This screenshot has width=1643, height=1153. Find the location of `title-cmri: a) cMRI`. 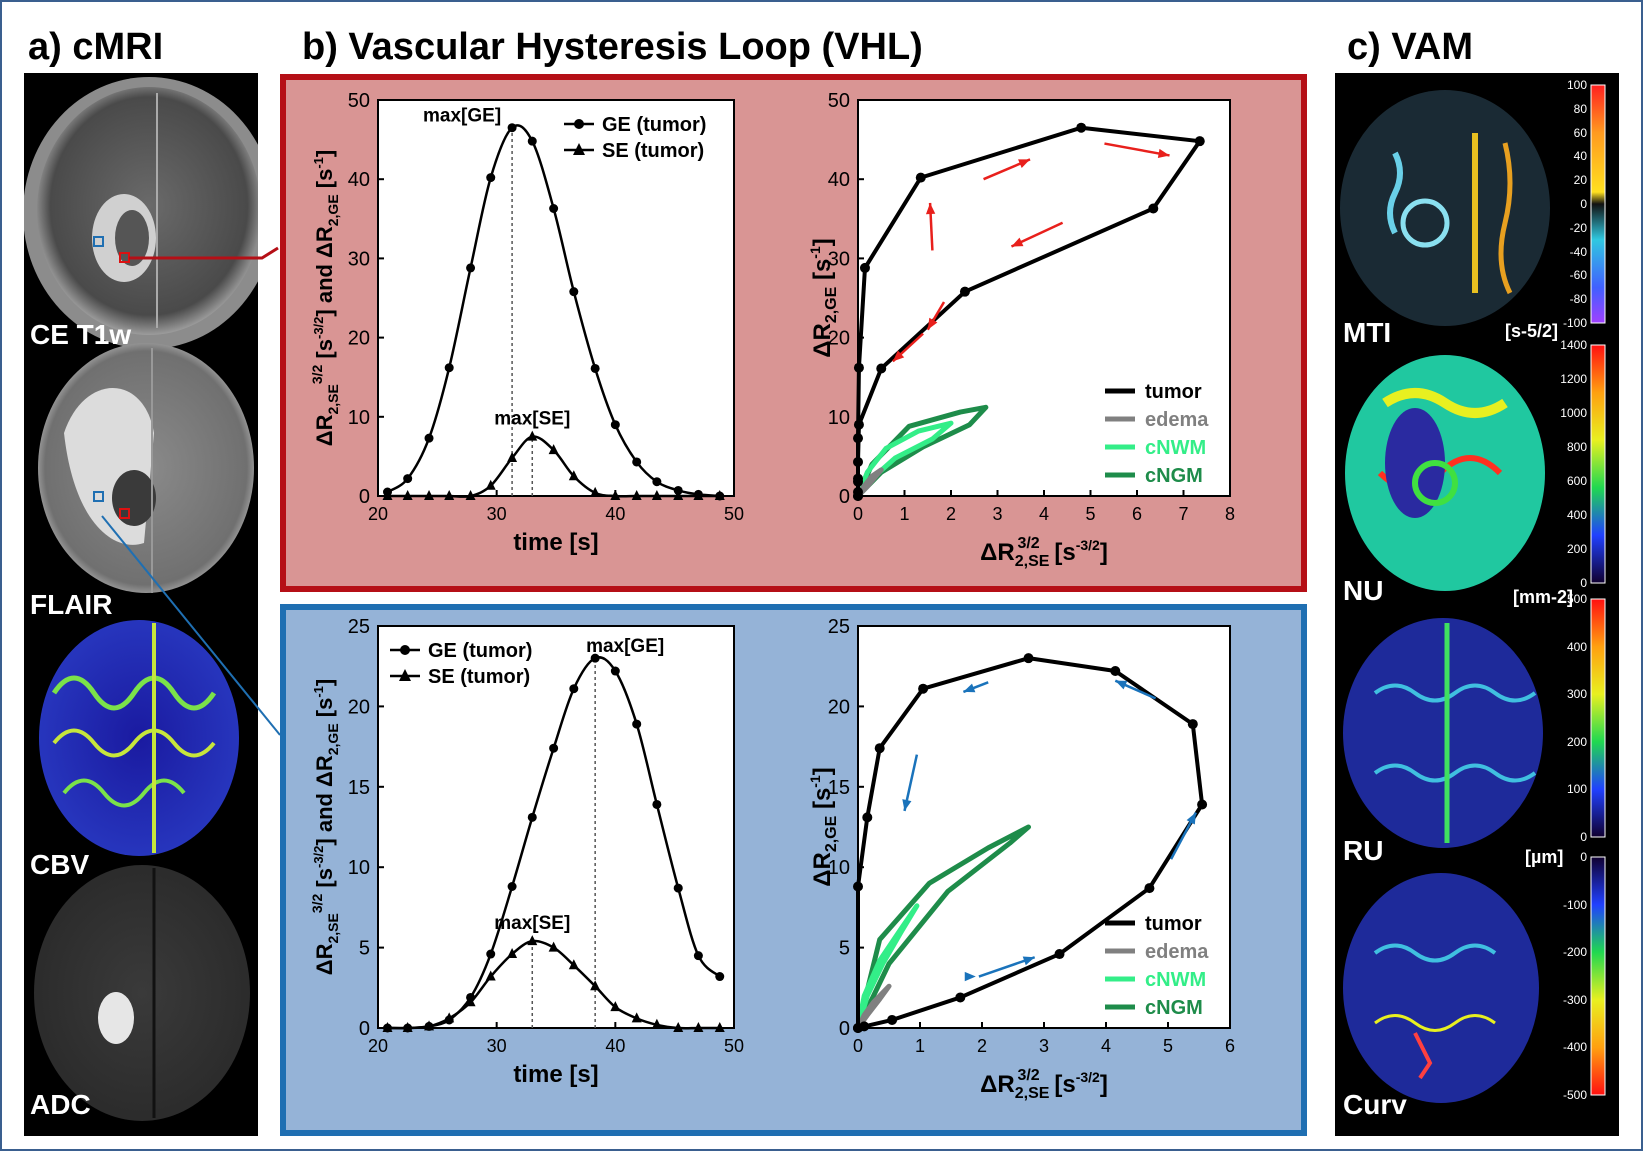

title-cmri: a) cMRI is located at coordinates (96, 47).